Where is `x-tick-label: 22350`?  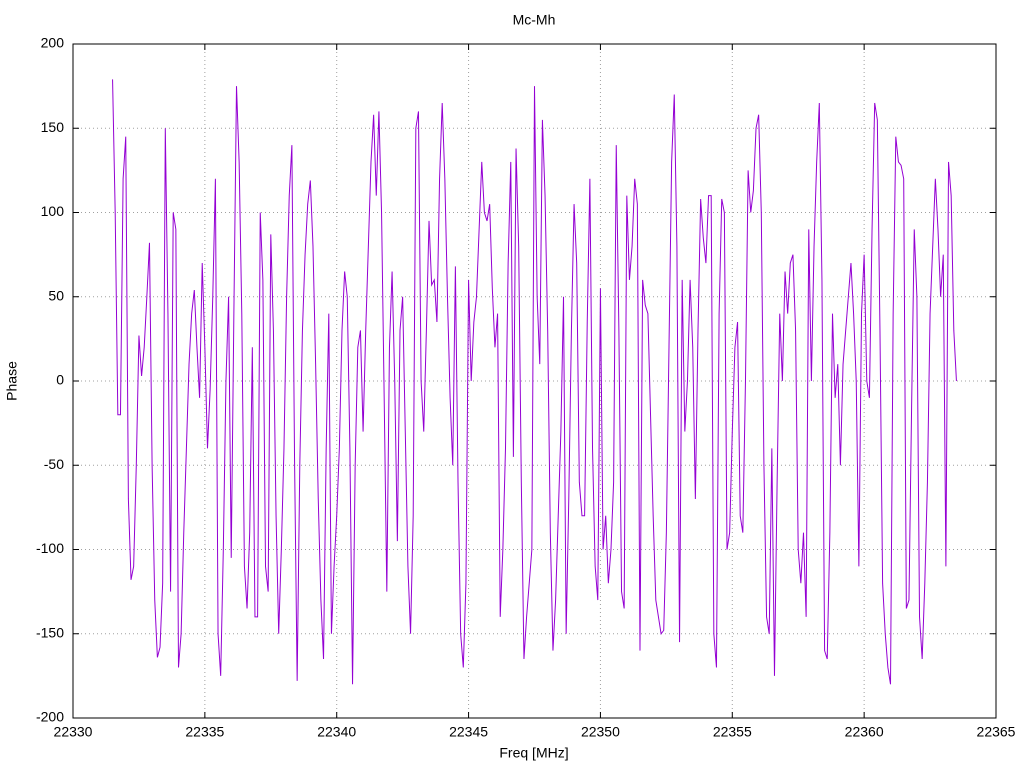
x-tick-label: 22350 is located at coordinates (600, 732).